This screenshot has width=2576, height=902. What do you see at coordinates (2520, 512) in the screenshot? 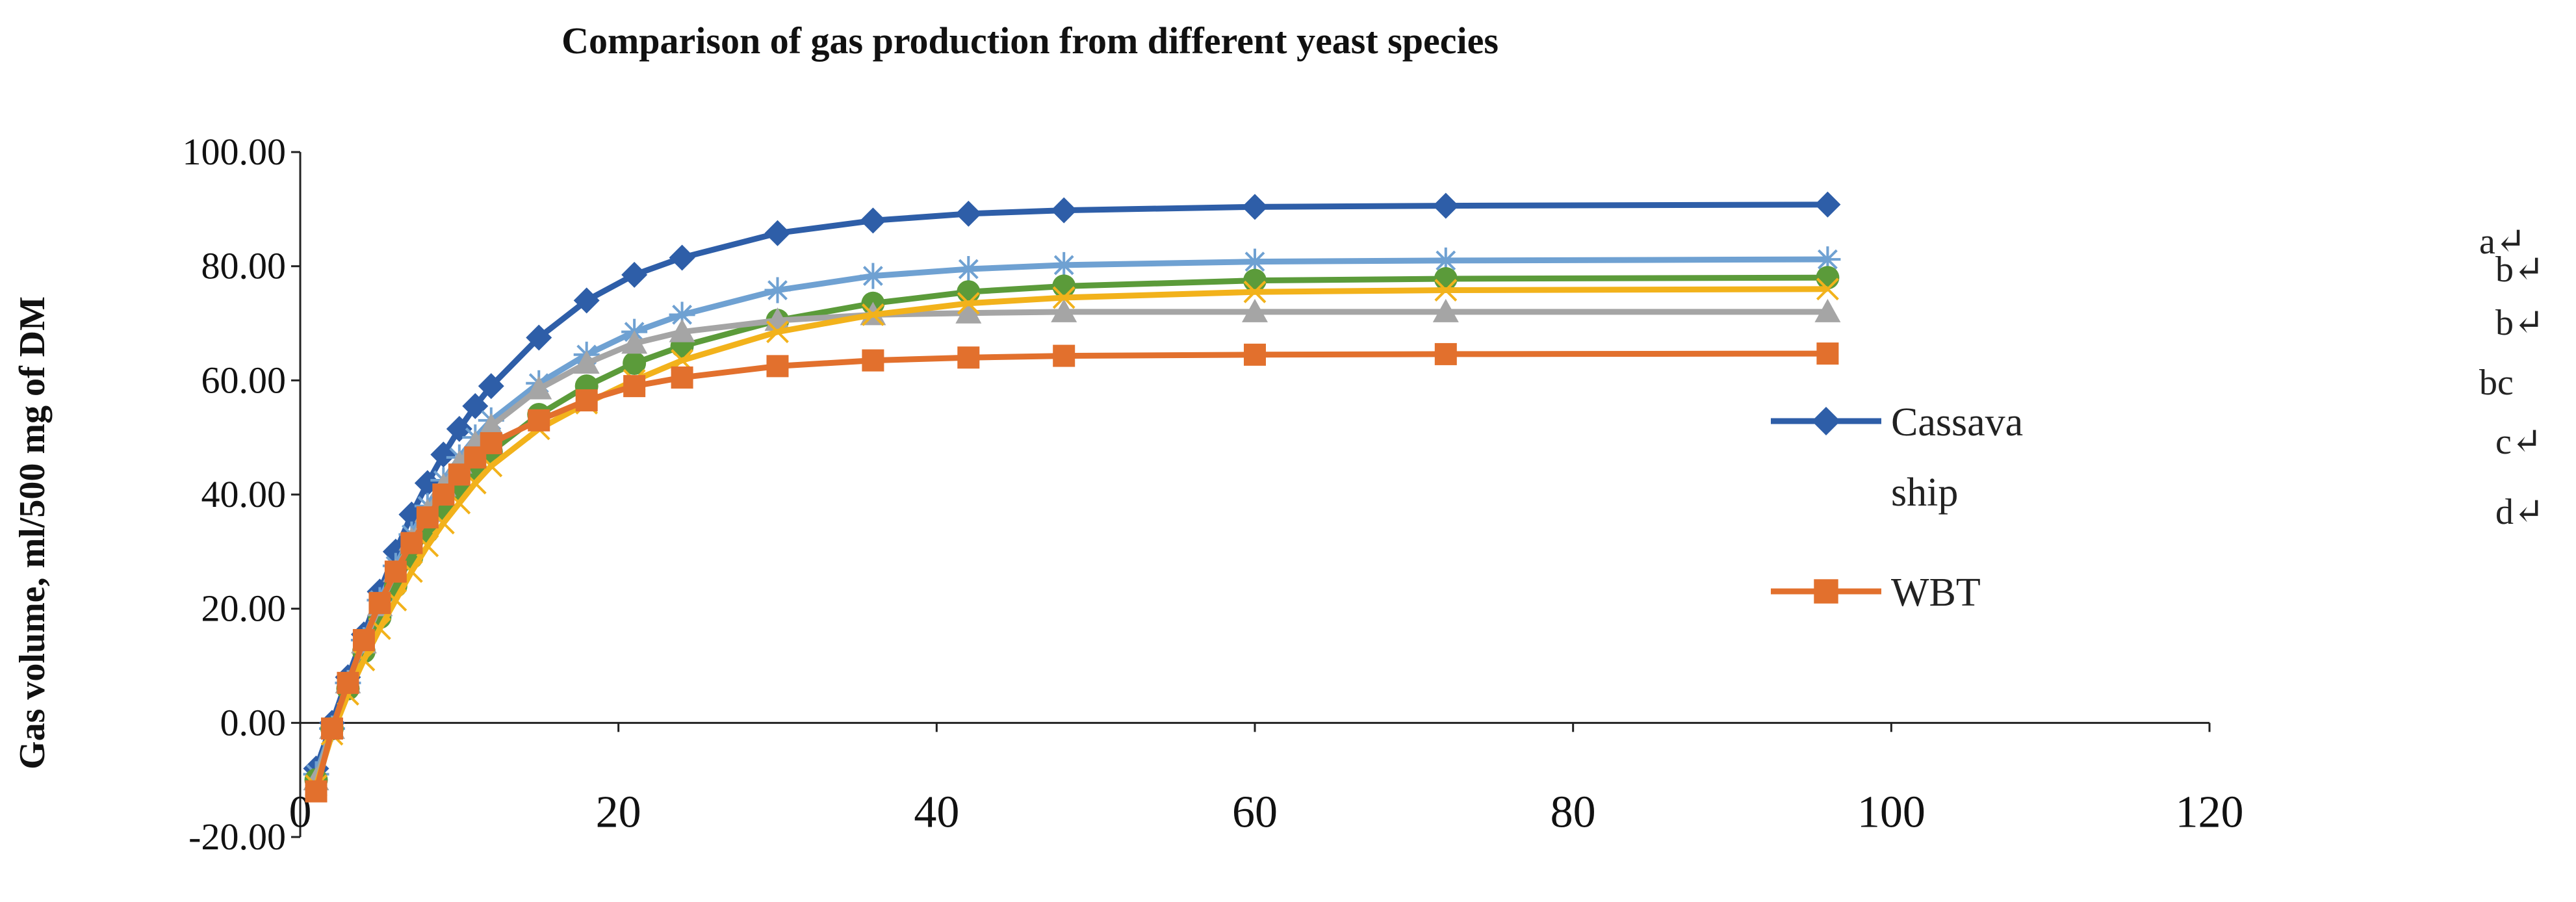
I see `significance-letter: d↵` at bounding box center [2520, 512].